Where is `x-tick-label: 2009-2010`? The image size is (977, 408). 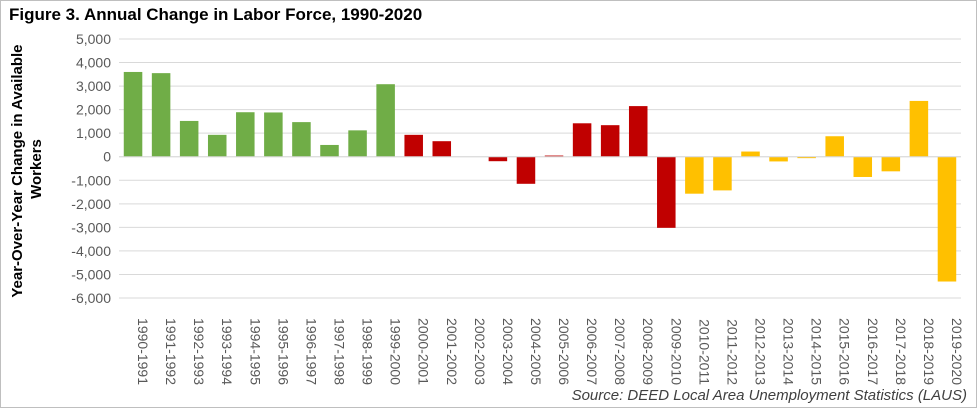 x-tick-label: 2009-2010 is located at coordinates (676, 351).